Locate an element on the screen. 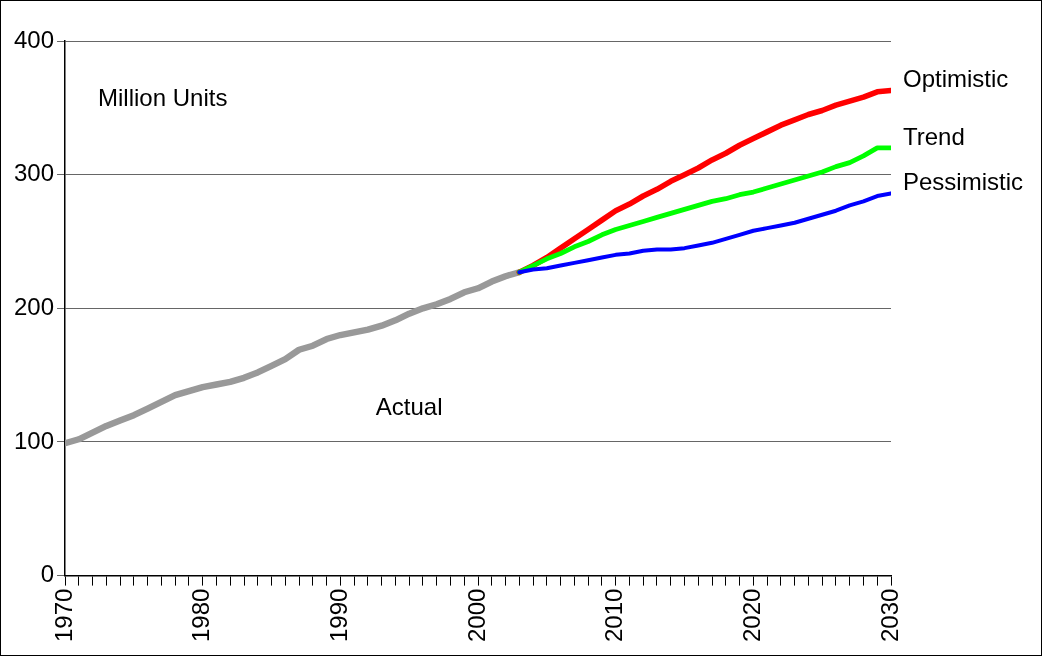 The height and width of the screenshot is (656, 1042). y-tick-label: 200 is located at coordinates (34, 306).